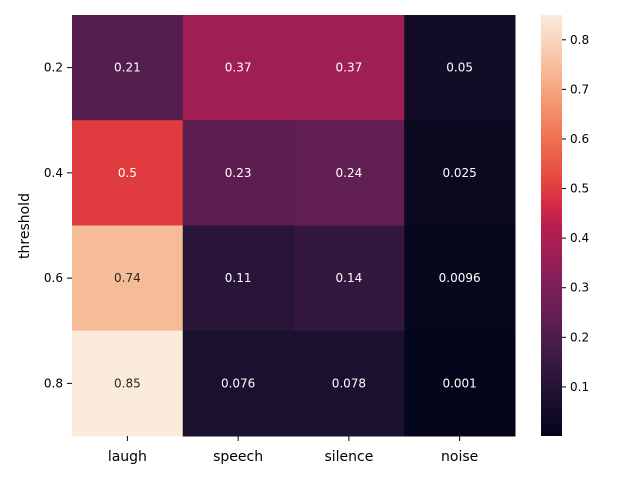 The image size is (640, 480). I want to click on colorbar-gradient, so click(551, 225).